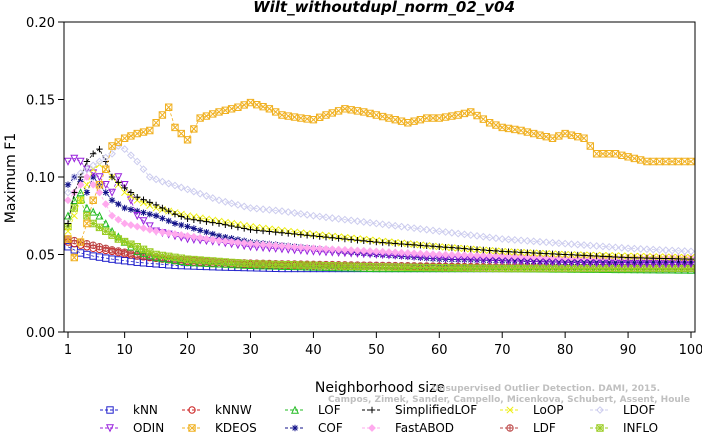 The width and height of the screenshot is (702, 434). What do you see at coordinates (40, 23) in the screenshot?
I see `y-tick-label: 0.20` at bounding box center [40, 23].